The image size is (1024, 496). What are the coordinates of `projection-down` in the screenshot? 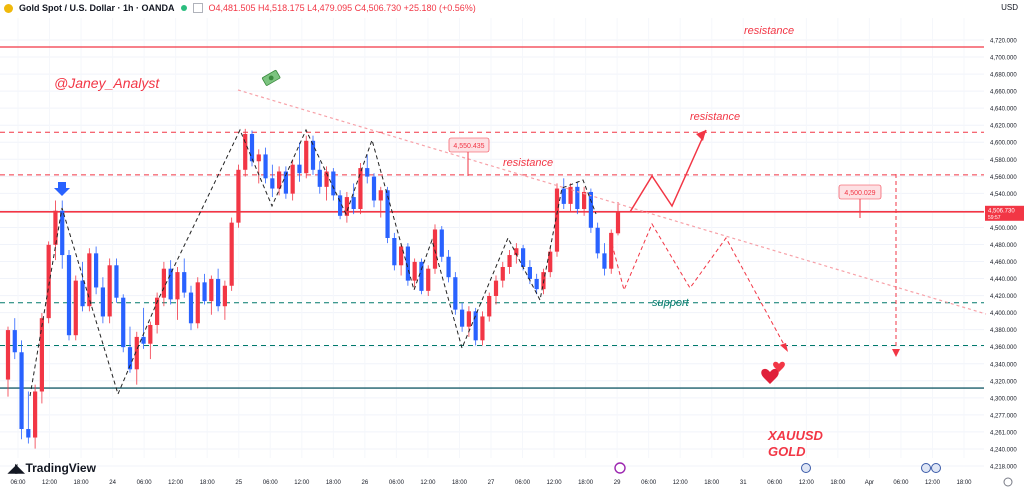 It's located at (700, 287).